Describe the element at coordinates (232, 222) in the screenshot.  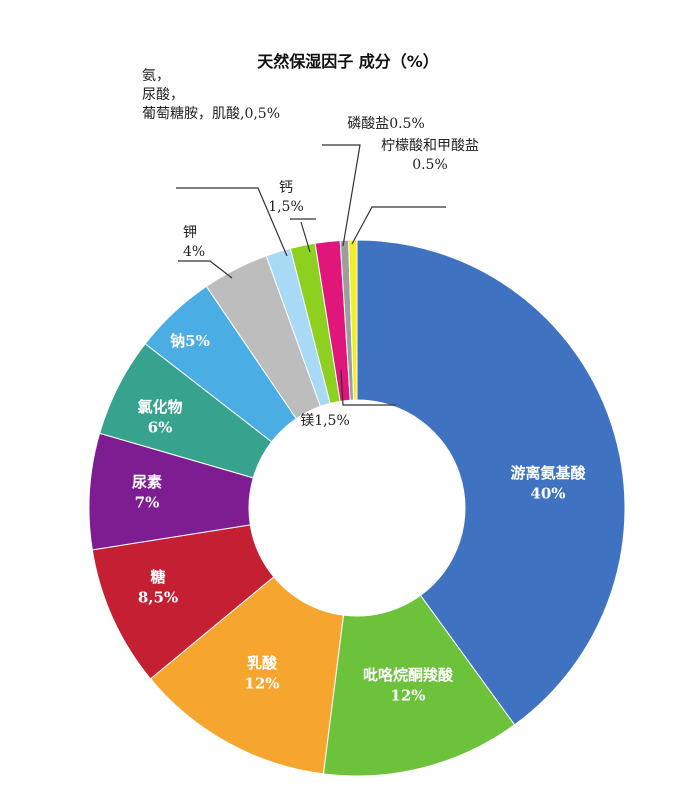
I see `leader-misc` at that location.